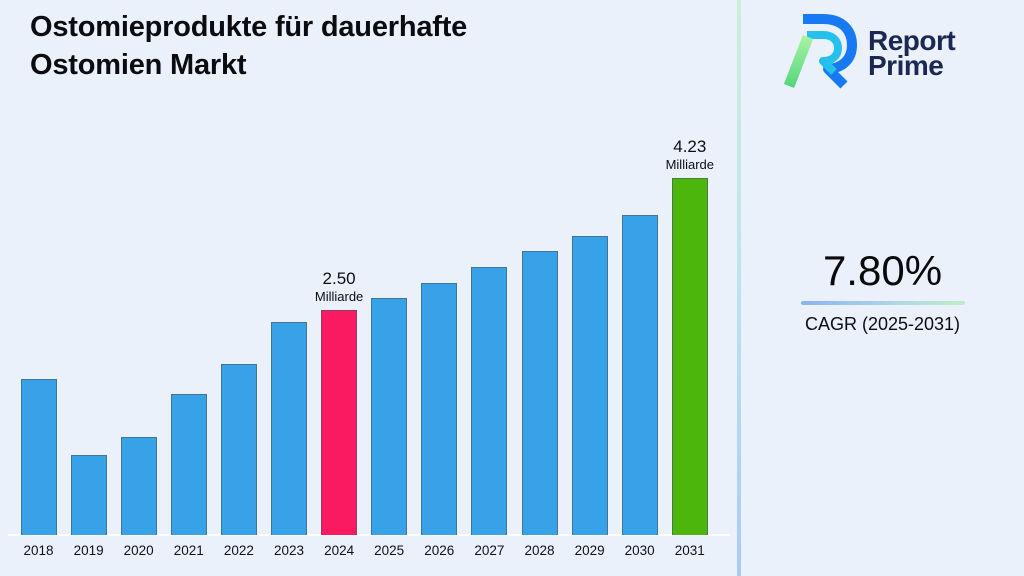 This screenshot has height=576, width=1024. I want to click on bar-2026, so click(439, 409).